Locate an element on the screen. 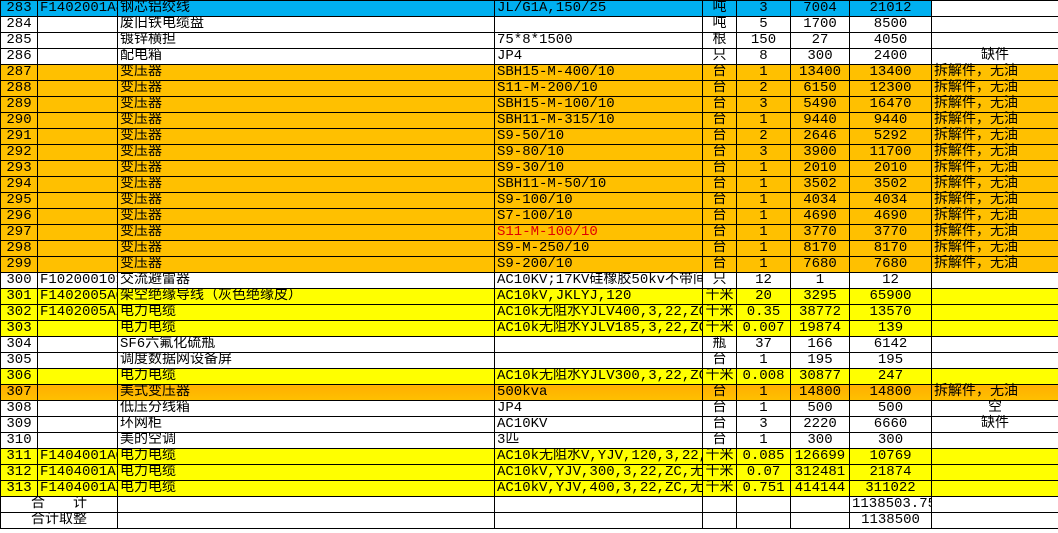 Image resolution: width=1058 pixels, height=533 pixels. item-name-cell: 美的空调 is located at coordinates (306, 440).